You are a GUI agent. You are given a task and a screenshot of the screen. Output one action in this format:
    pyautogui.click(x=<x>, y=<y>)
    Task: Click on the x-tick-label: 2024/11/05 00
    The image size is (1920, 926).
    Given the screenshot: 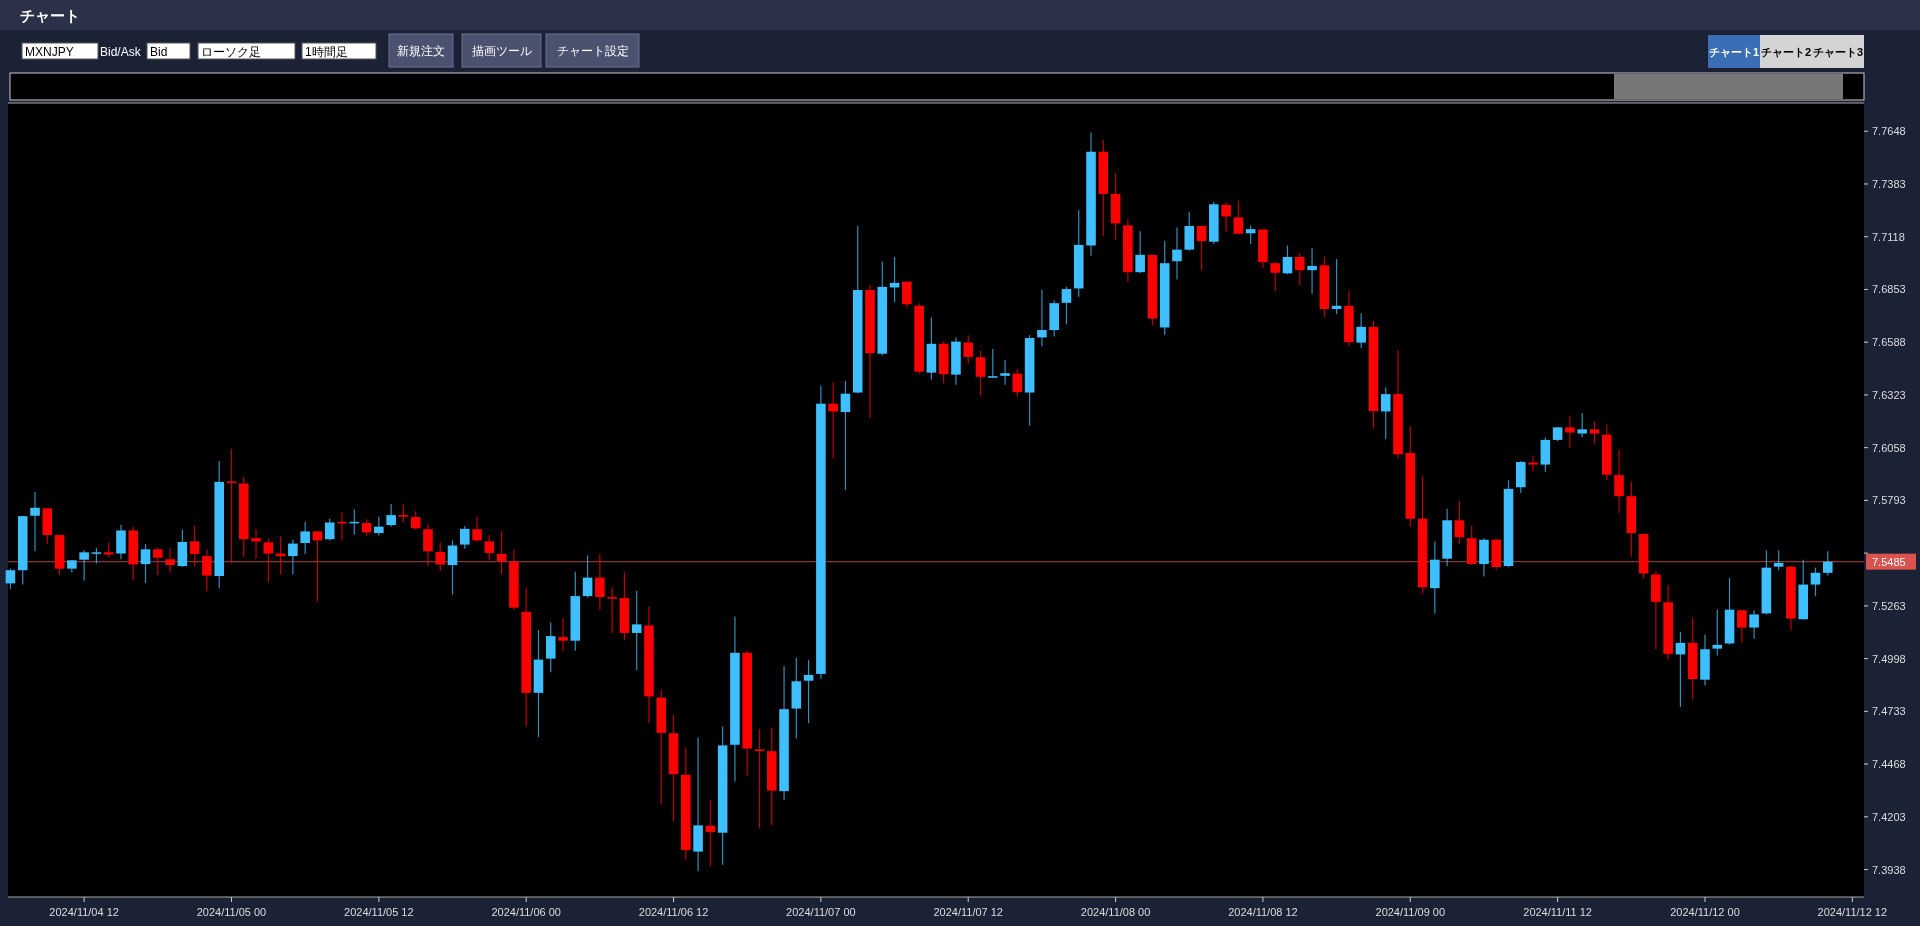 What is the action you would take?
    pyautogui.click(x=231, y=912)
    